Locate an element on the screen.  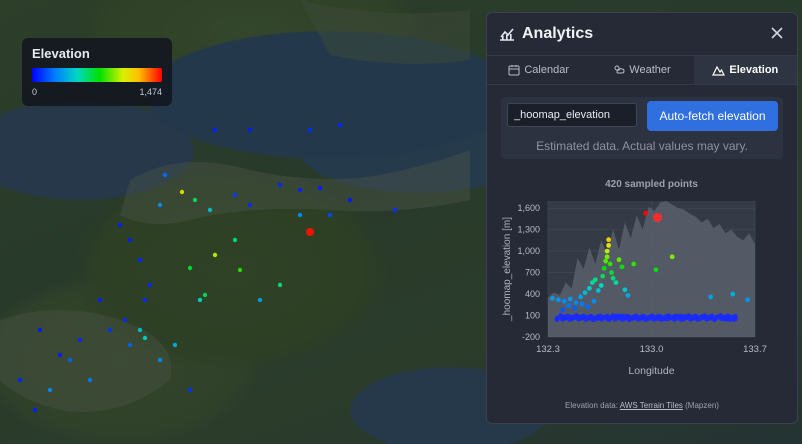
legend-min-label: 0 is located at coordinates (35, 92).